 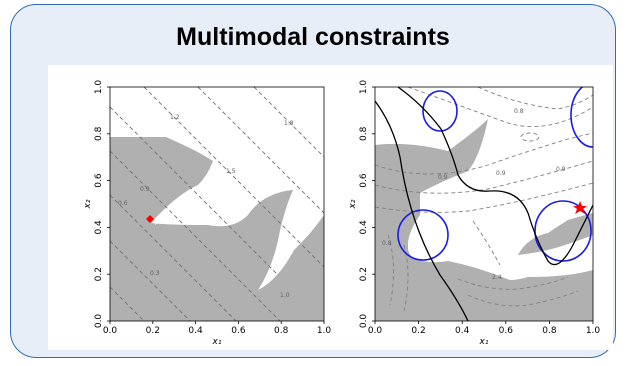 What do you see at coordinates (153, 331) in the screenshot?
I see `left-xtick-label: 0.2` at bounding box center [153, 331].